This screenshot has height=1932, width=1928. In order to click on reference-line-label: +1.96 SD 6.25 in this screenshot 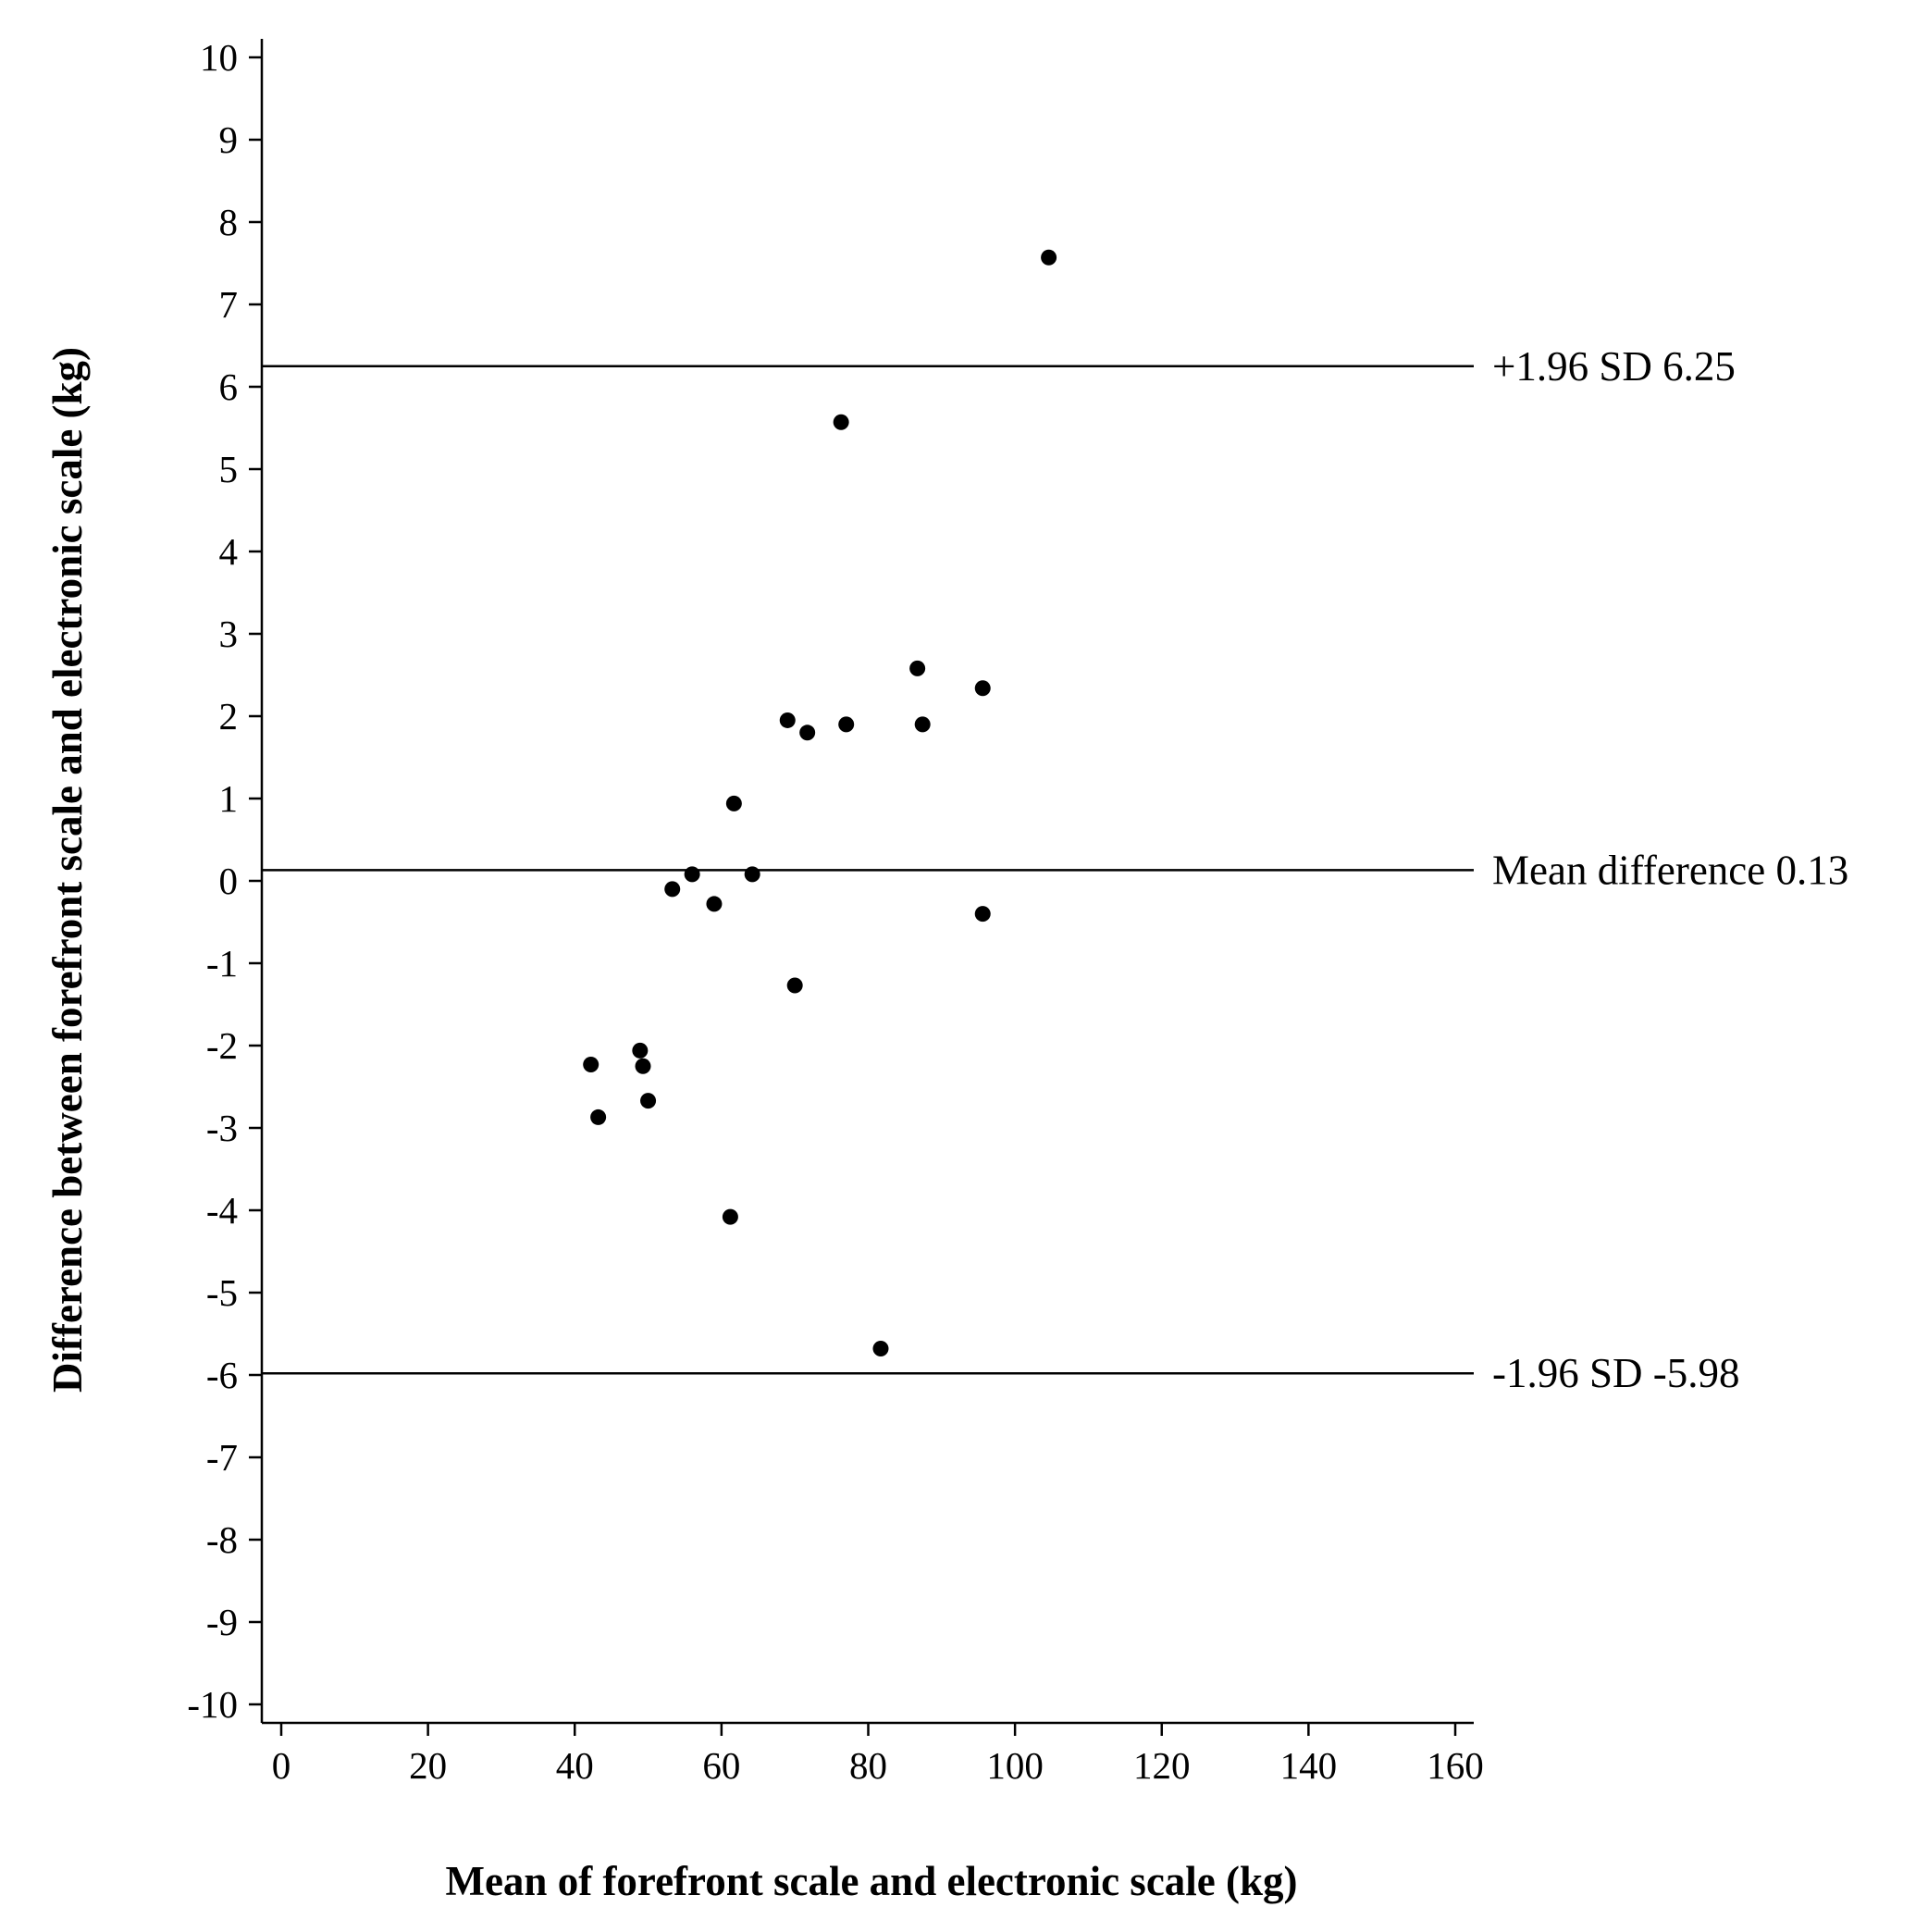, I will do `click(1614, 366)`.